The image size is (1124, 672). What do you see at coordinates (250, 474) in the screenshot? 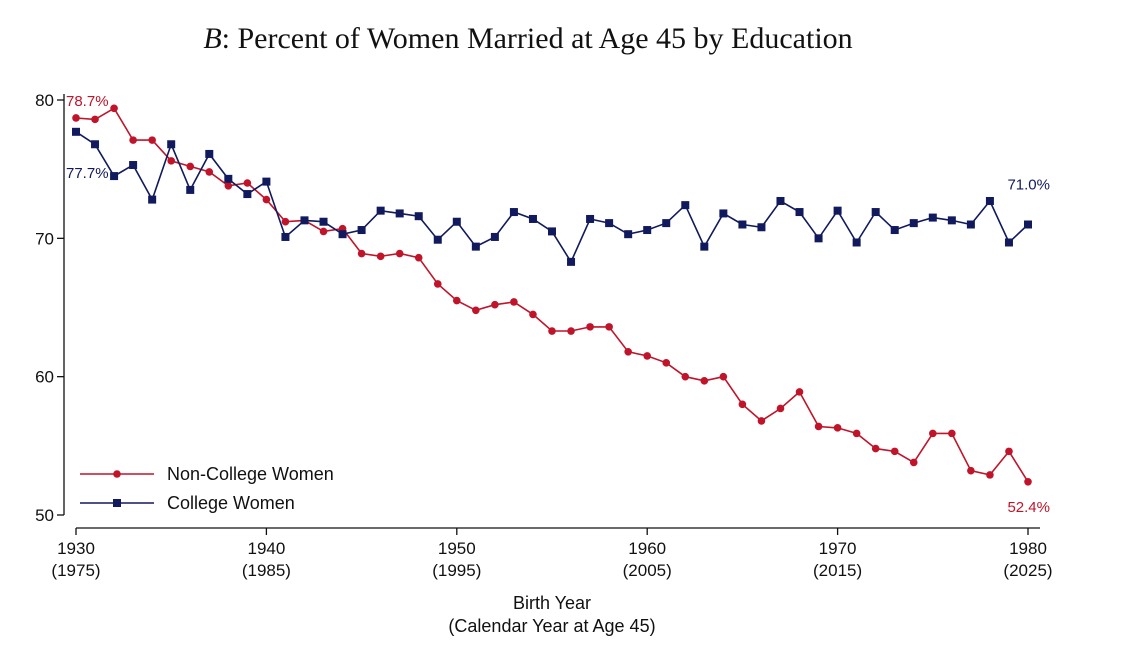
I see `legend-label: Non-College Women` at bounding box center [250, 474].